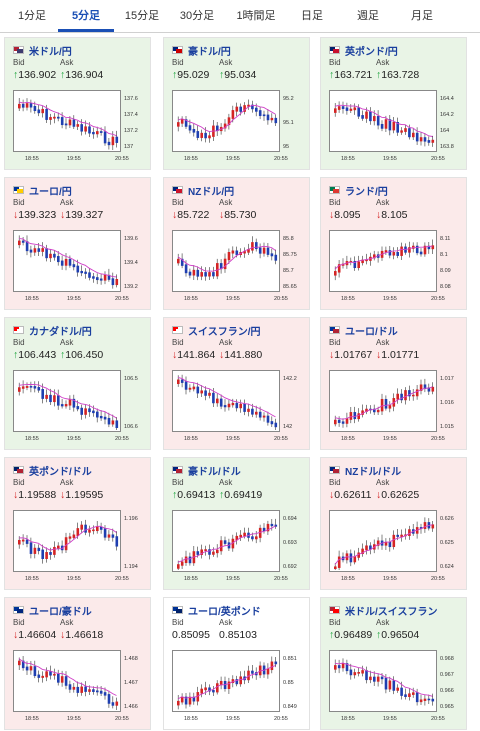 This screenshot has height=731, width=480. Describe the element at coordinates (193, 215) in the screenshot. I see `bid-price: 85.722` at that location.